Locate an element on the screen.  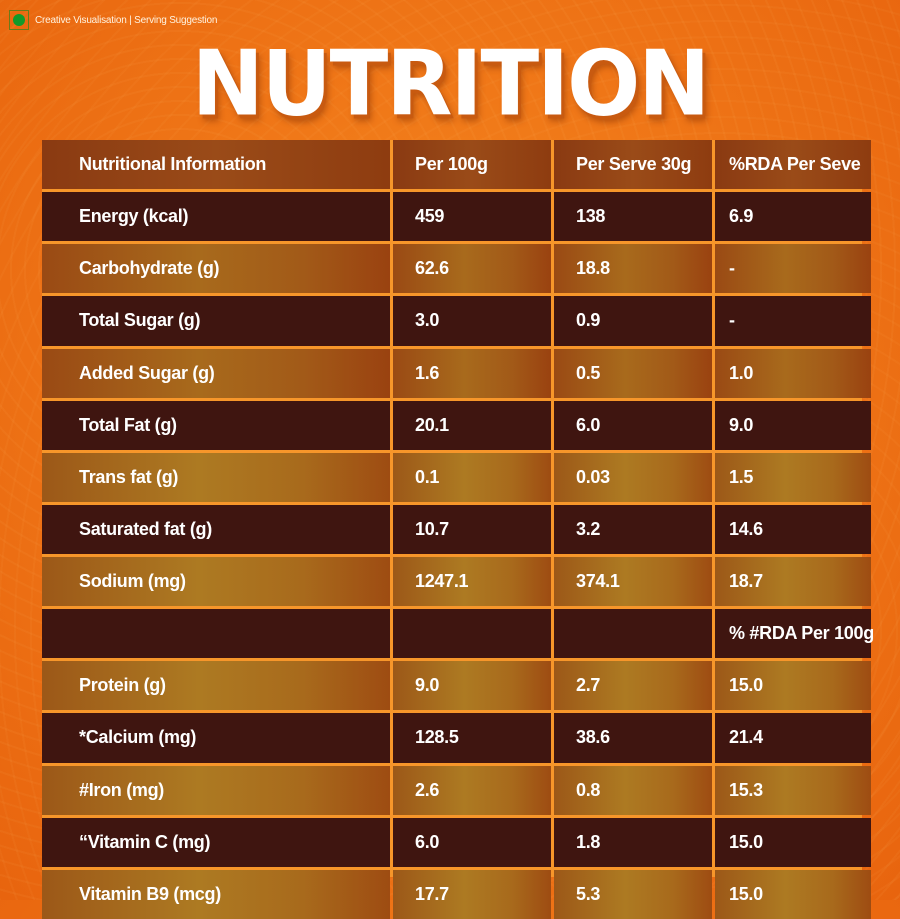
per-serve-value: 0.9 is located at coordinates (633, 321).